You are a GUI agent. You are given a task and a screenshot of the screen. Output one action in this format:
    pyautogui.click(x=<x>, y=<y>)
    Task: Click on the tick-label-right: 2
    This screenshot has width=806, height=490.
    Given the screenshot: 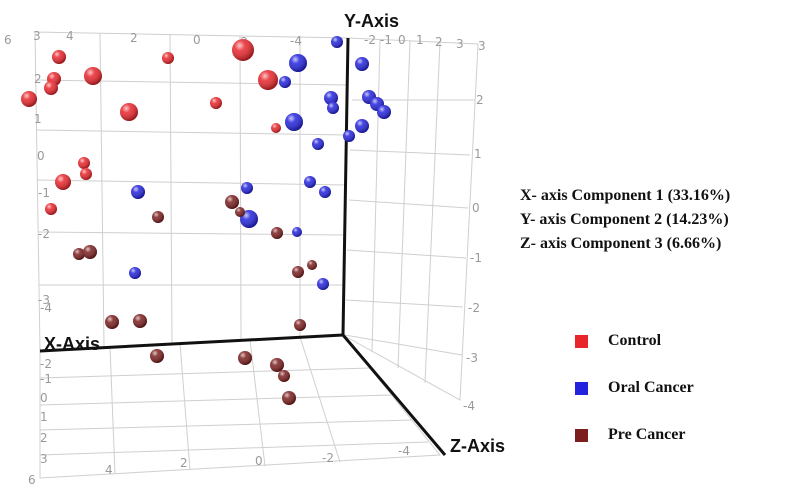 What is the action you would take?
    pyautogui.click(x=480, y=100)
    